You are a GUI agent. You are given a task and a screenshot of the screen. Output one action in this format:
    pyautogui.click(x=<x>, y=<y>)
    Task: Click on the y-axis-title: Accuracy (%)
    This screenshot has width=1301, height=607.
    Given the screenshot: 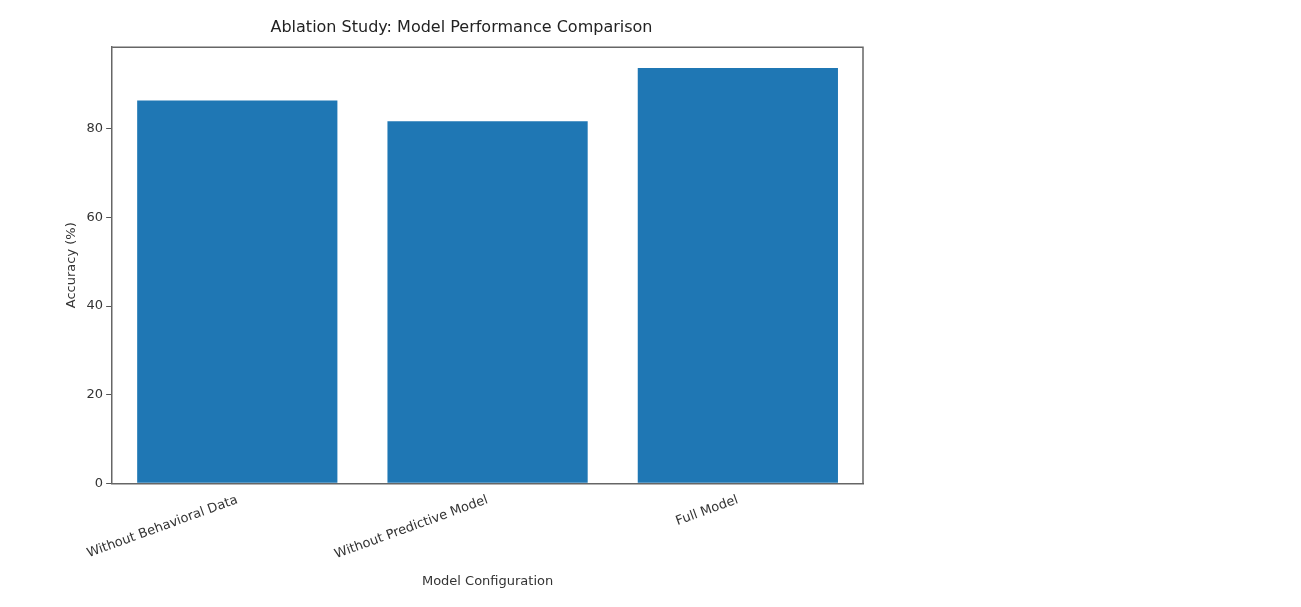 What is the action you would take?
    pyautogui.click(x=71, y=265)
    